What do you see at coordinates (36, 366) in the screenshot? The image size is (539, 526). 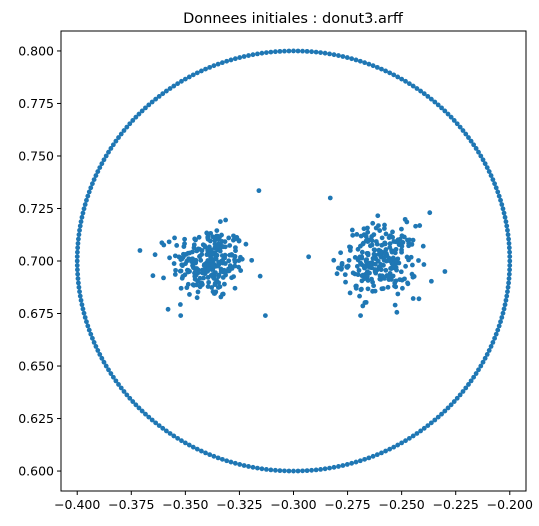 I see `y-tick-label: 0.650` at bounding box center [36, 366].